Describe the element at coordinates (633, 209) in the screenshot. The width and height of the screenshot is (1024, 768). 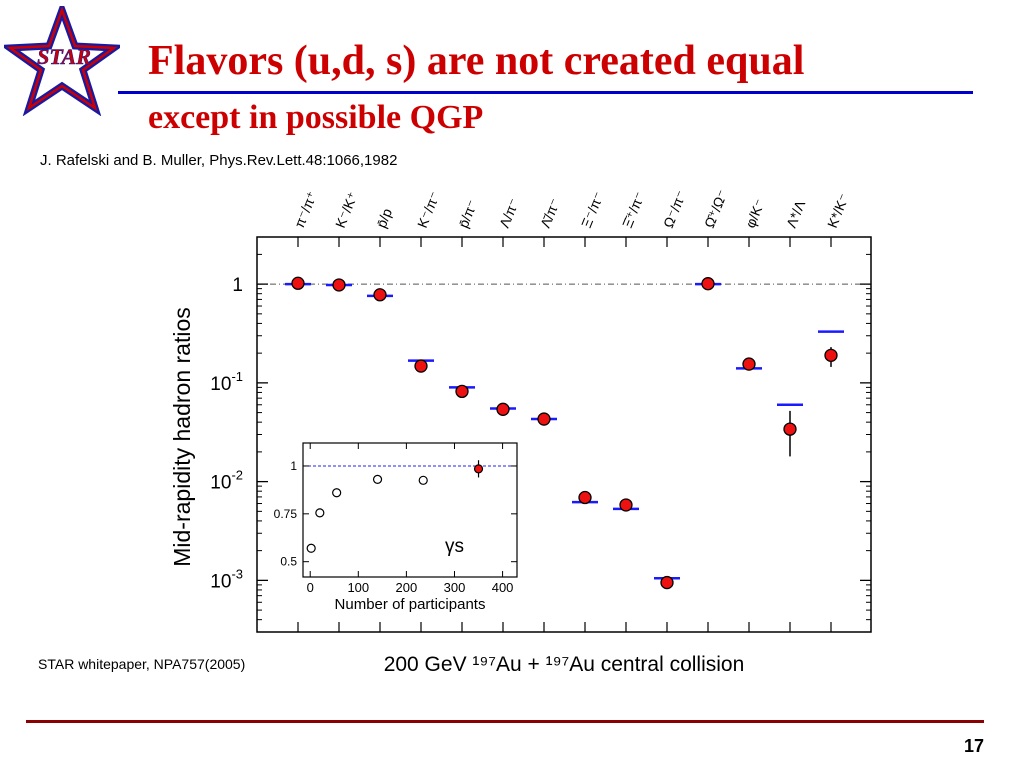
I see `category-label: Ξ̄⁺/π⁻` at that location.